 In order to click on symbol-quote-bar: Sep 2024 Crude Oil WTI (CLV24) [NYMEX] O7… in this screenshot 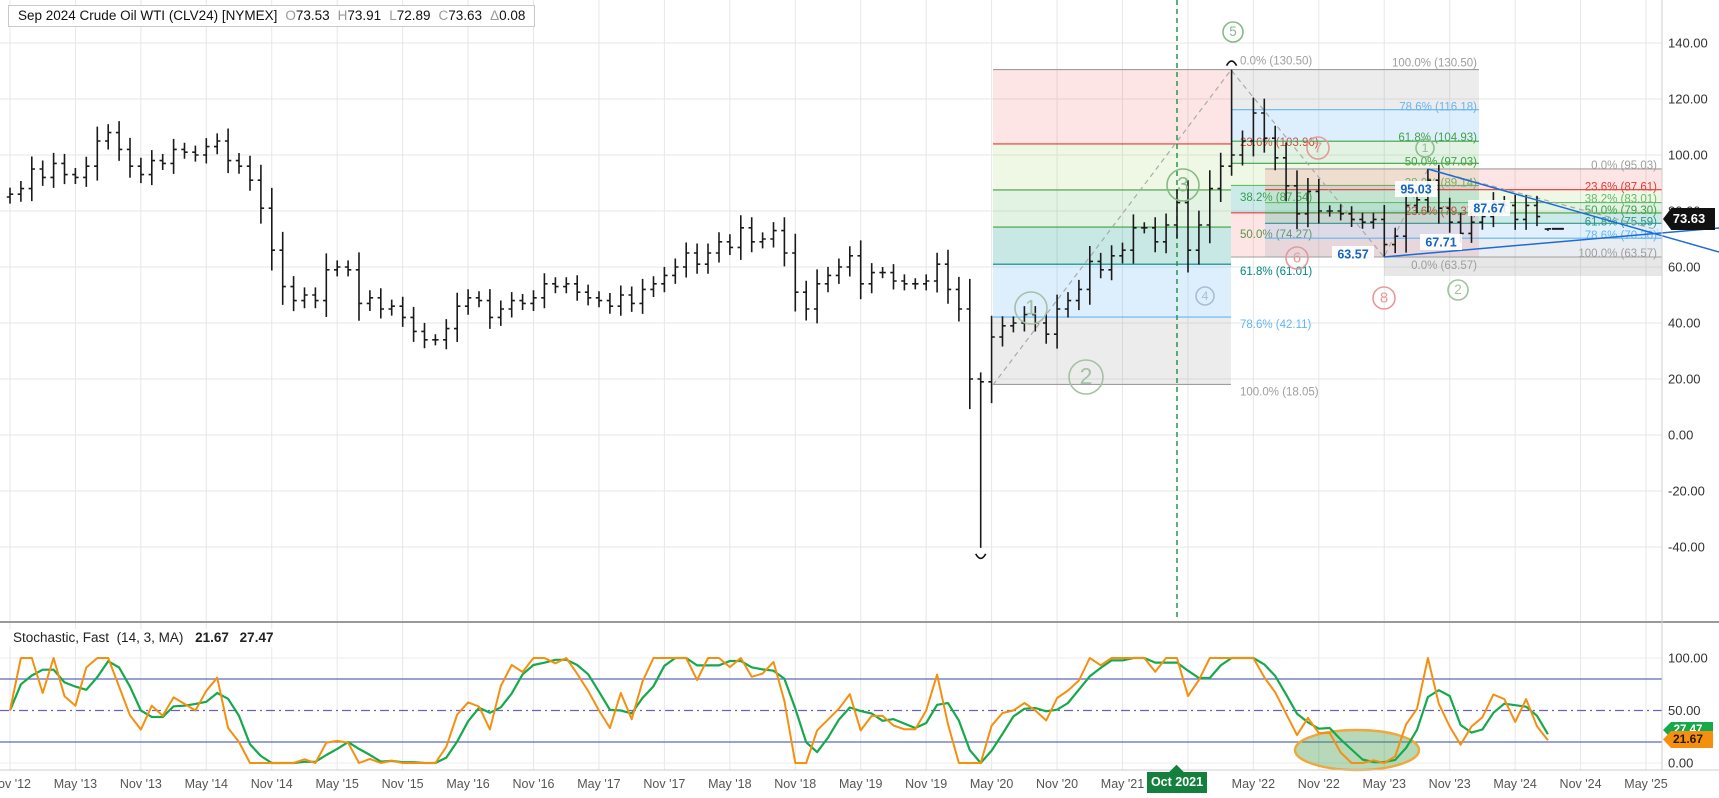, I will do `click(272, 16)`.